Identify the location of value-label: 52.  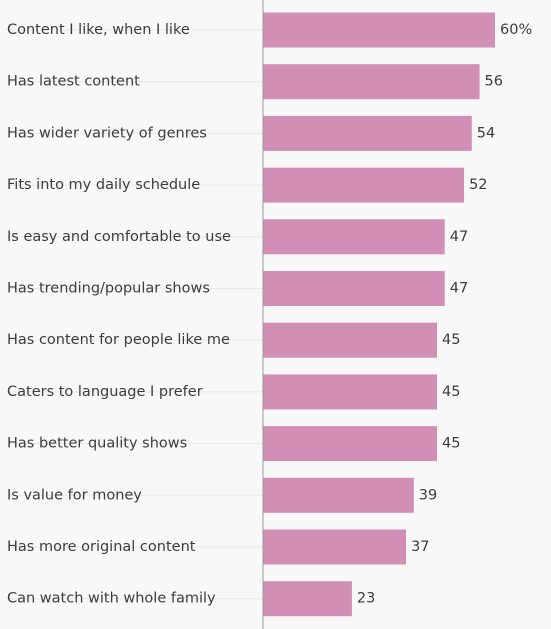
(478, 185).